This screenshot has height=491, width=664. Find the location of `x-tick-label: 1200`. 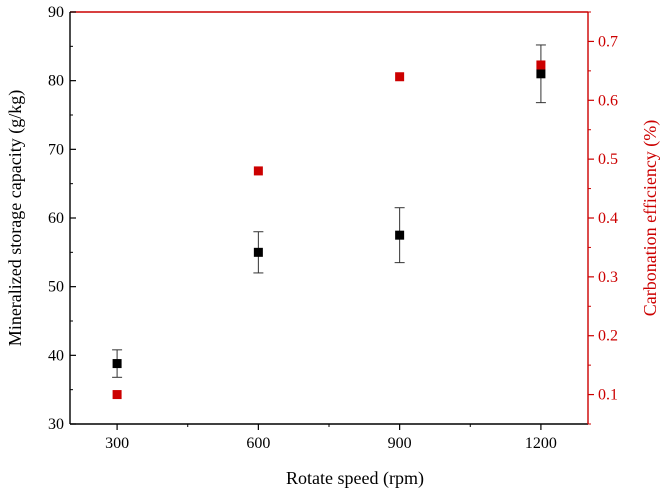

x-tick-label: 1200 is located at coordinates (541, 443).